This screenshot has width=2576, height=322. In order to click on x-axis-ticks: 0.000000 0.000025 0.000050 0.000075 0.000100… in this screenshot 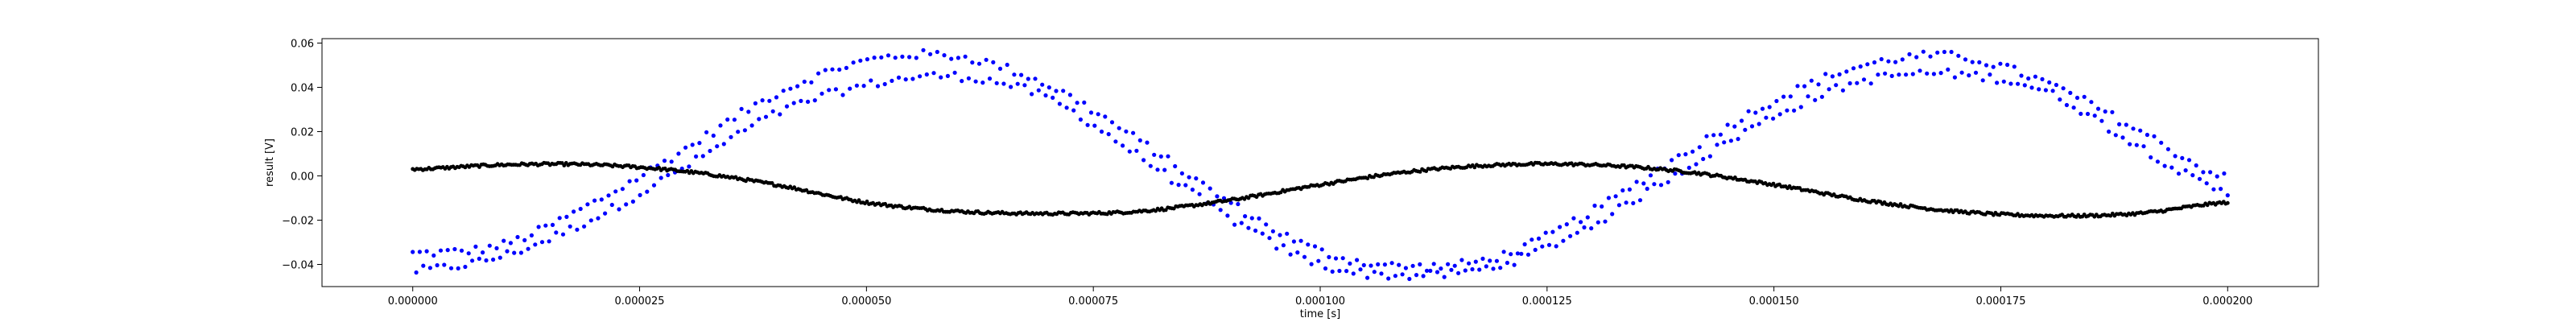, I will do `click(1320, 297)`.